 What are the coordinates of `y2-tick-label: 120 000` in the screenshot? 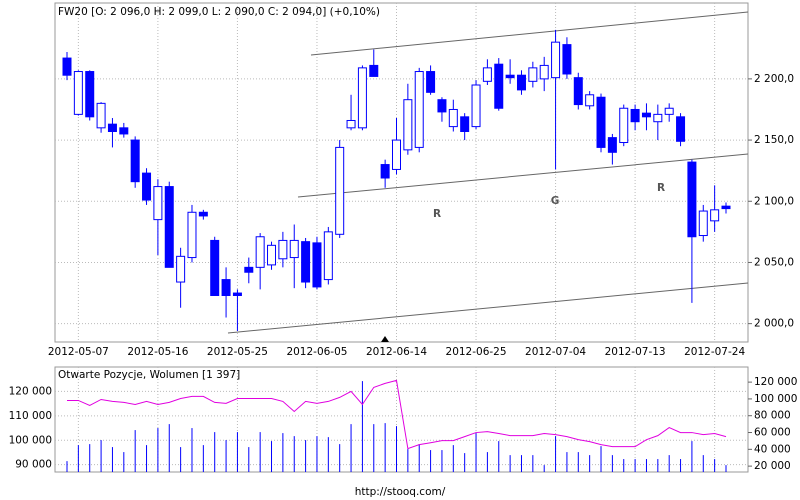 It's located at (775, 382).